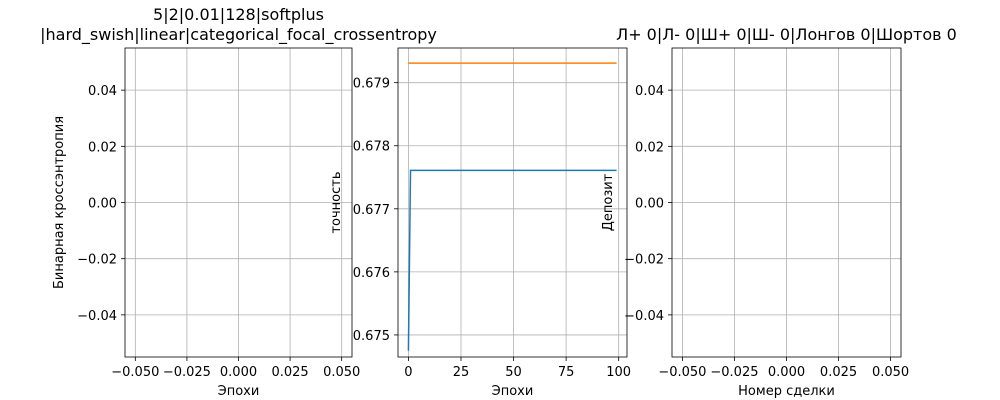  Describe the element at coordinates (371, 273) in the screenshot. I see `y-tick-label: 0.676` at that location.